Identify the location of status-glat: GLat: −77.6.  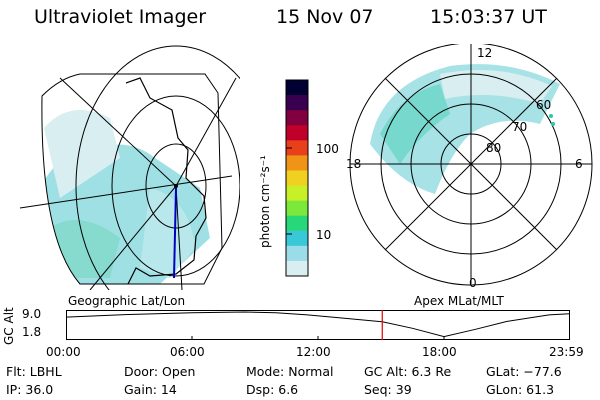
(524, 371).